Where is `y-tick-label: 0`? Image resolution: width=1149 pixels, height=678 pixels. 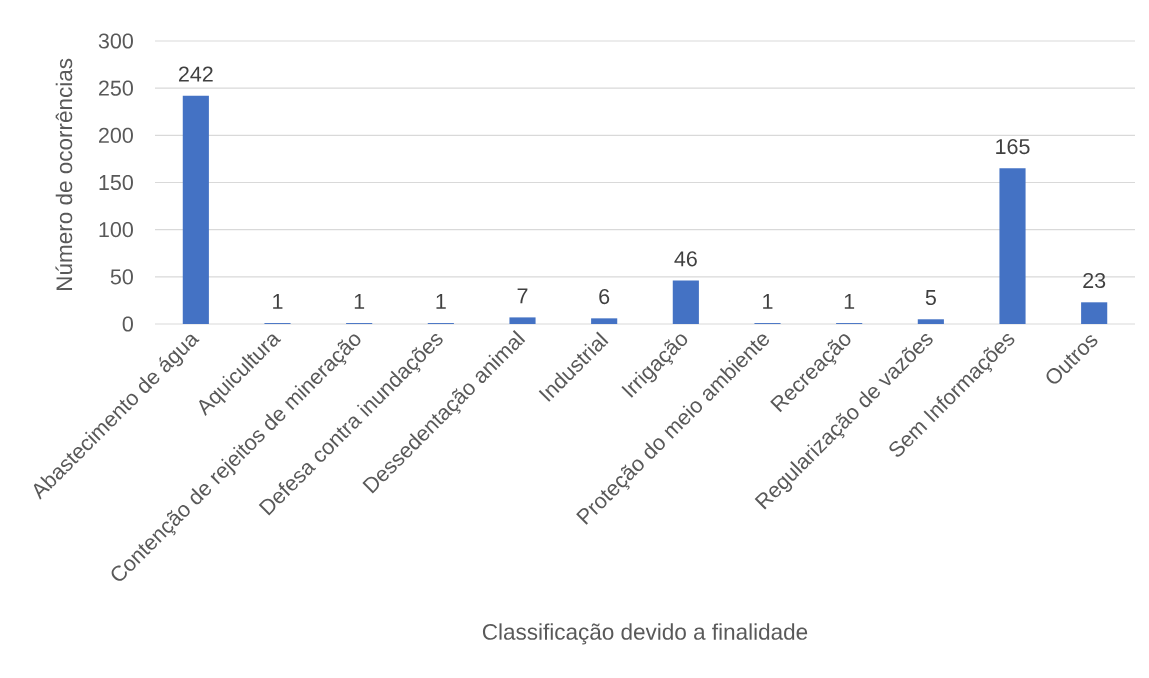
y-tick-label: 0 is located at coordinates (127, 324).